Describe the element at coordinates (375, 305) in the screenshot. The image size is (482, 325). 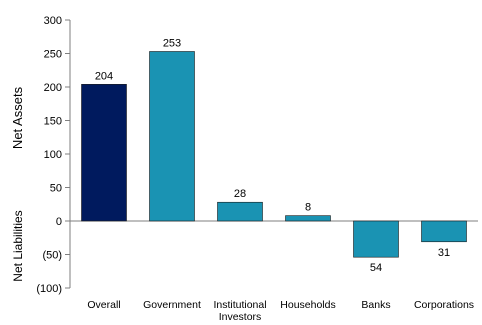
I see `x-tick-label: Banks` at that location.